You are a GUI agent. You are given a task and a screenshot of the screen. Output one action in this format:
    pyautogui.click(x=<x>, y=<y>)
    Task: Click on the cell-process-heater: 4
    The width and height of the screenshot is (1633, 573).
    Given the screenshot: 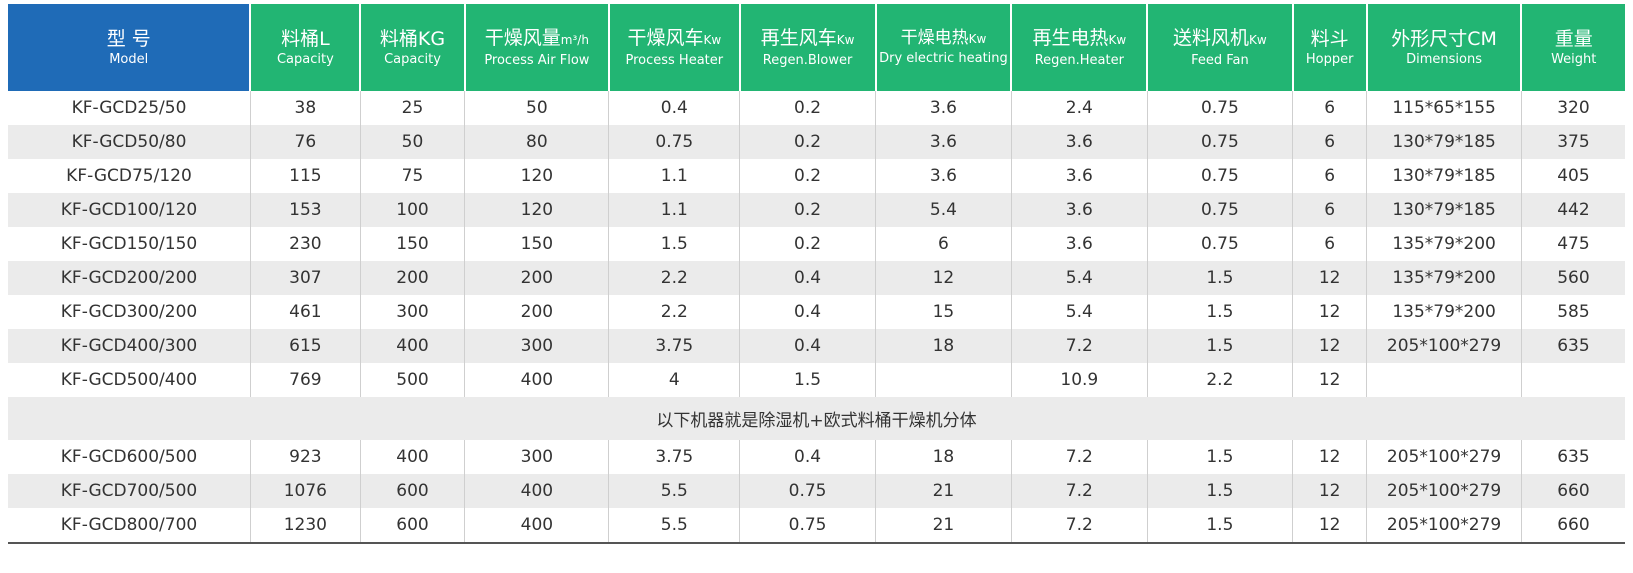 What is the action you would take?
    pyautogui.click(x=674, y=380)
    